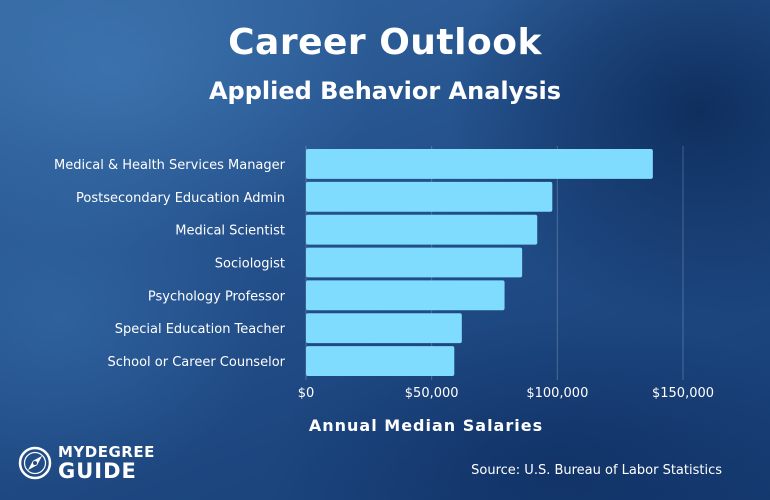  I want to click on x-tick-label: $100,000, so click(557, 393).